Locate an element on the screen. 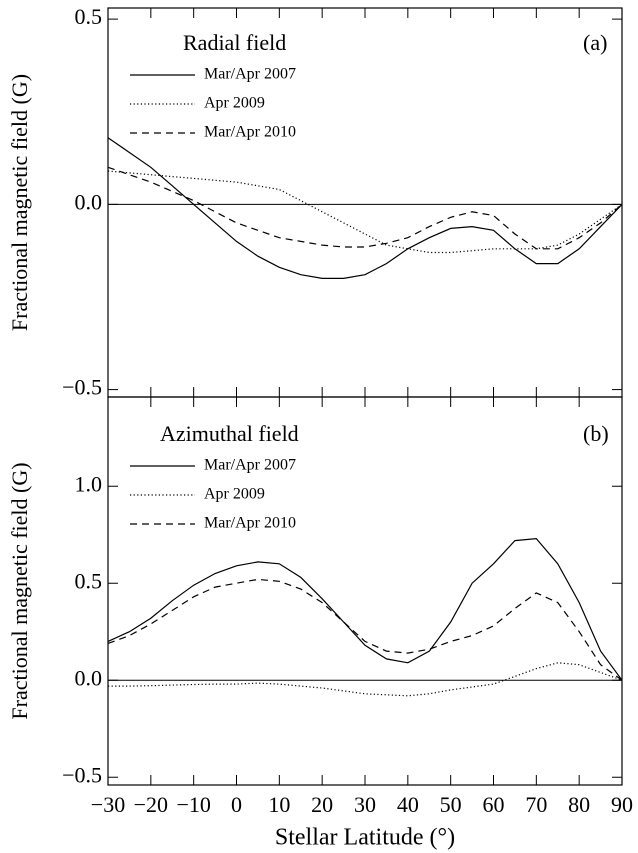 This screenshot has height=853, width=638. x-tick-label: 30 is located at coordinates (365, 804).